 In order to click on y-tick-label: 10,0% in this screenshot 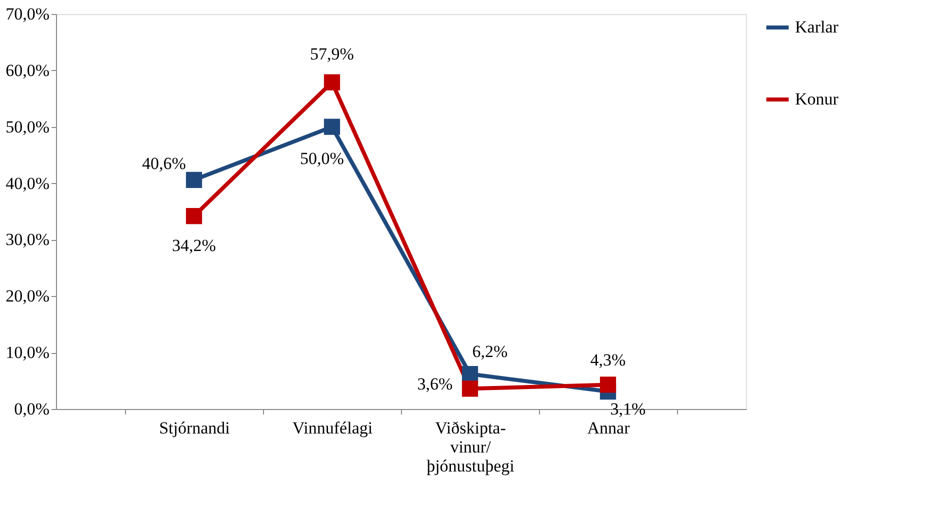, I will do `click(28, 352)`.